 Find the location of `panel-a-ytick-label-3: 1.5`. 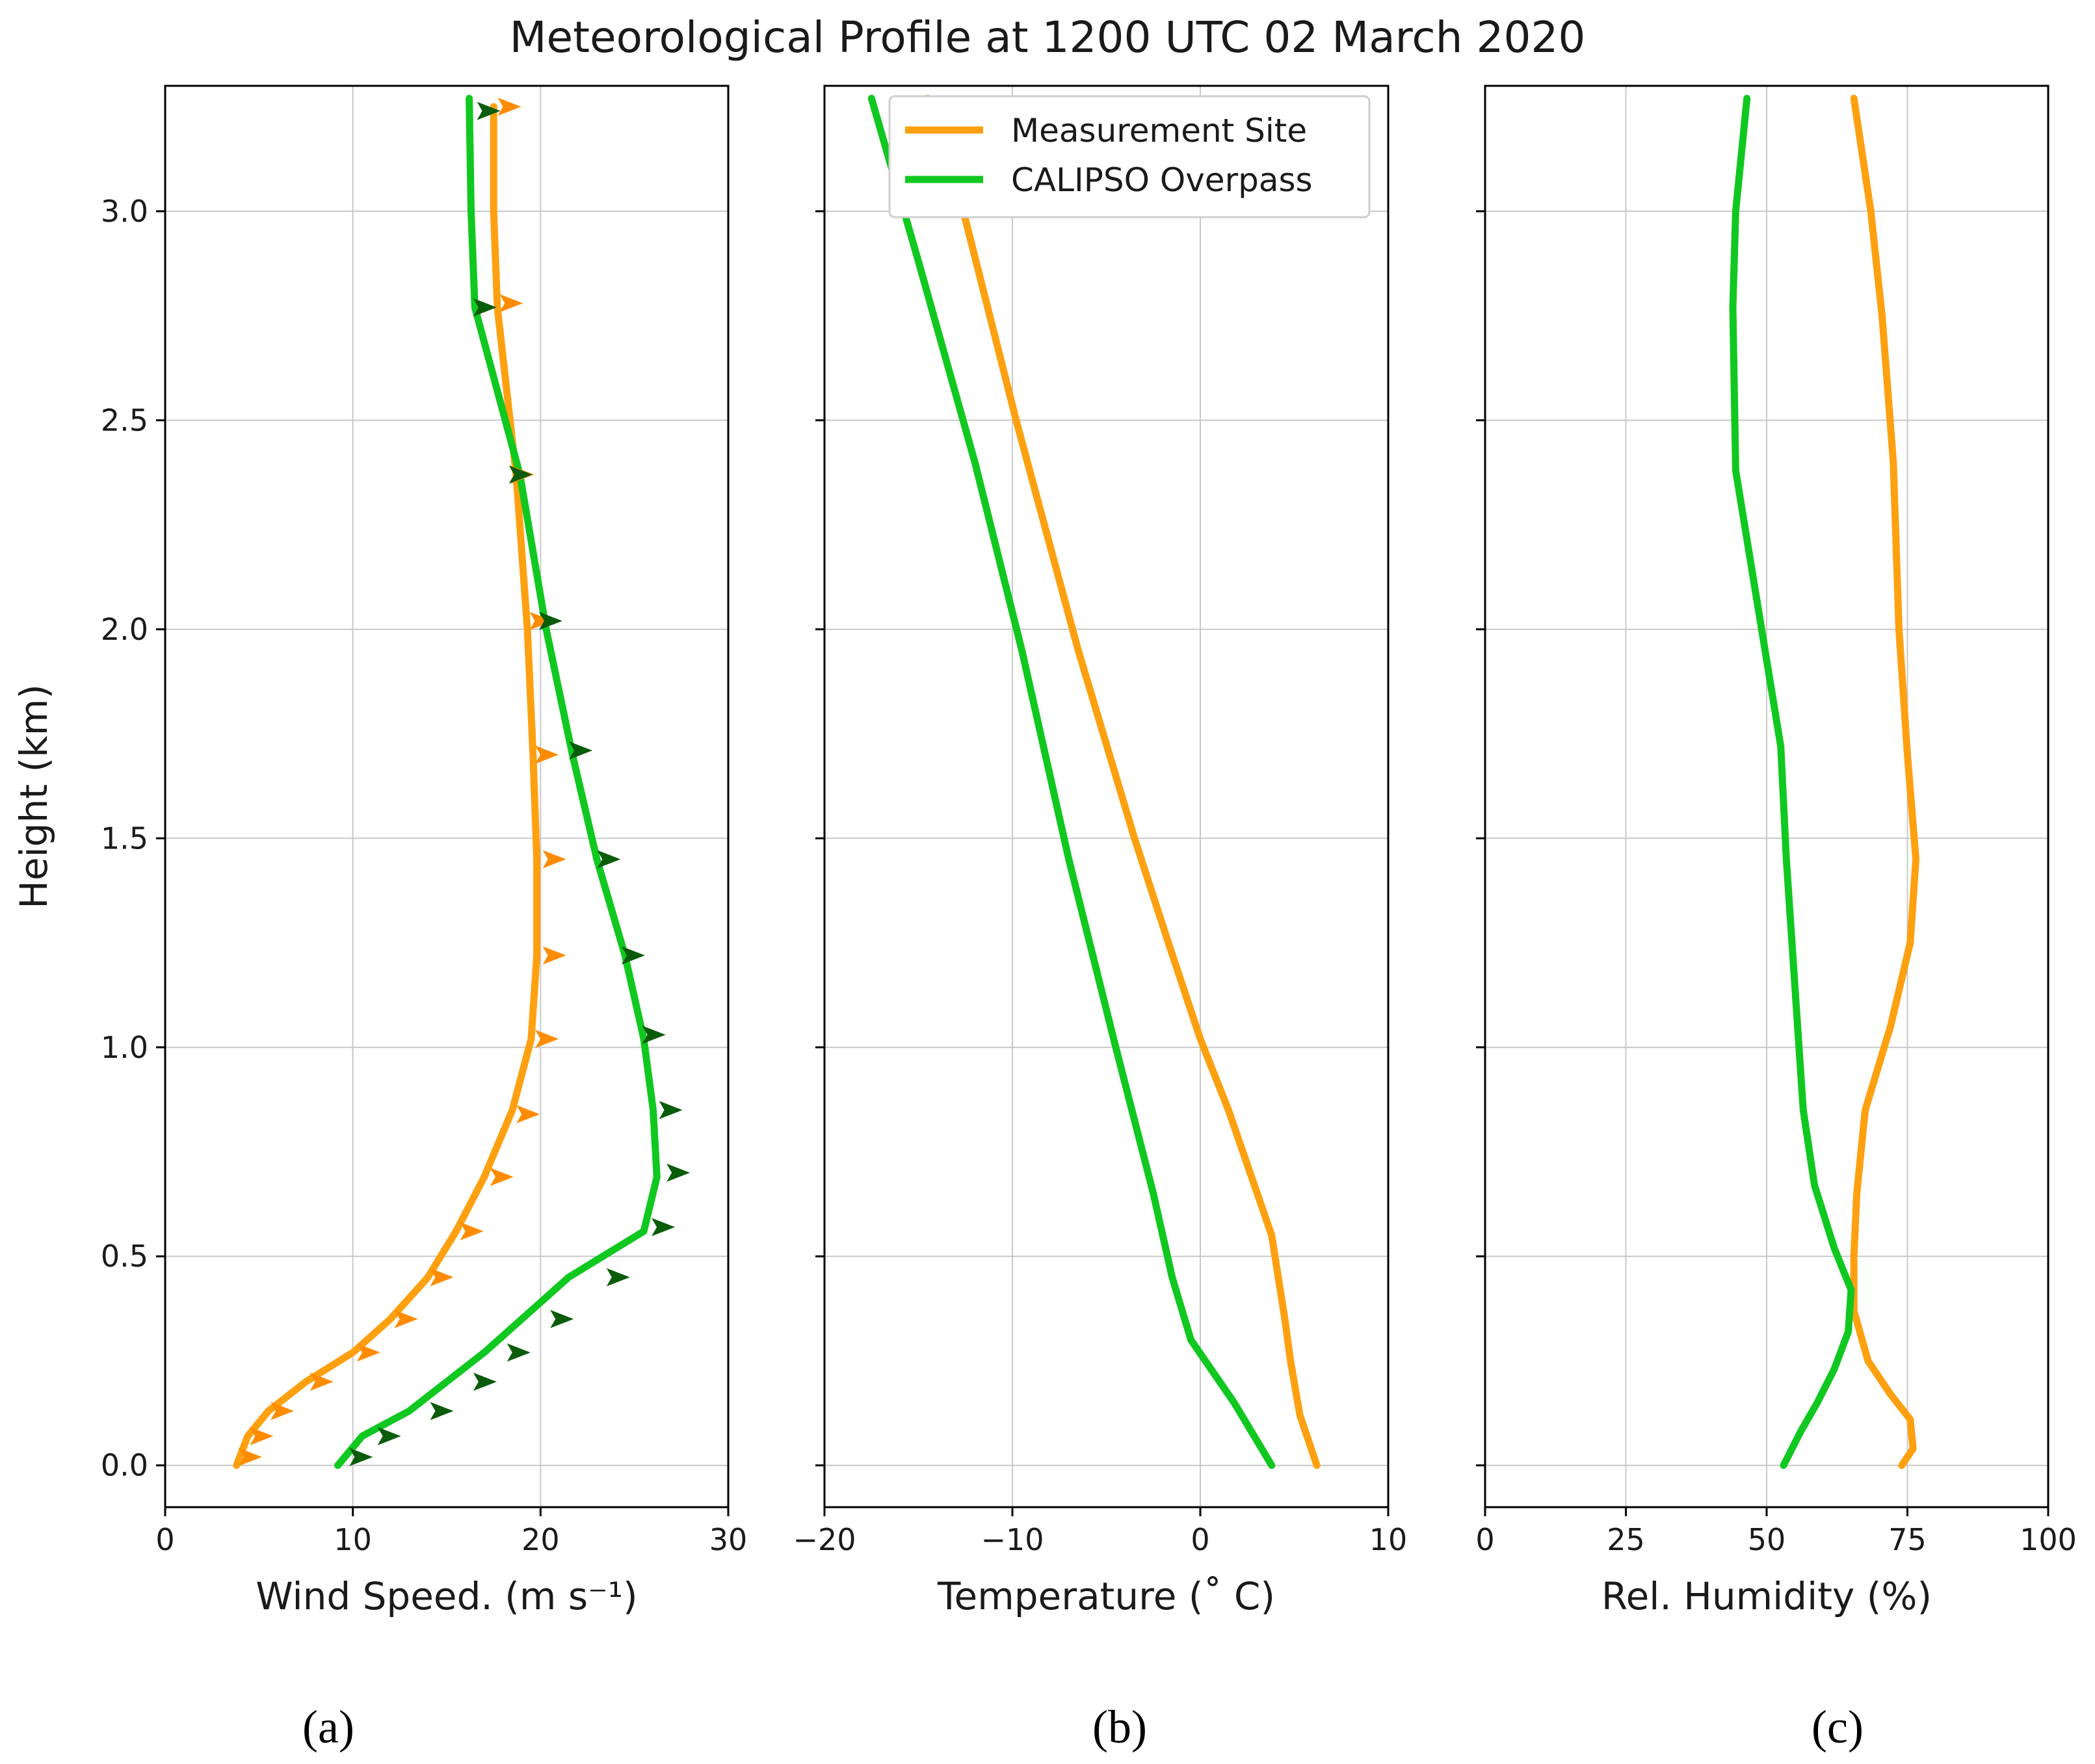

panel-a-ytick-label-3: 1.5 is located at coordinates (124, 839).